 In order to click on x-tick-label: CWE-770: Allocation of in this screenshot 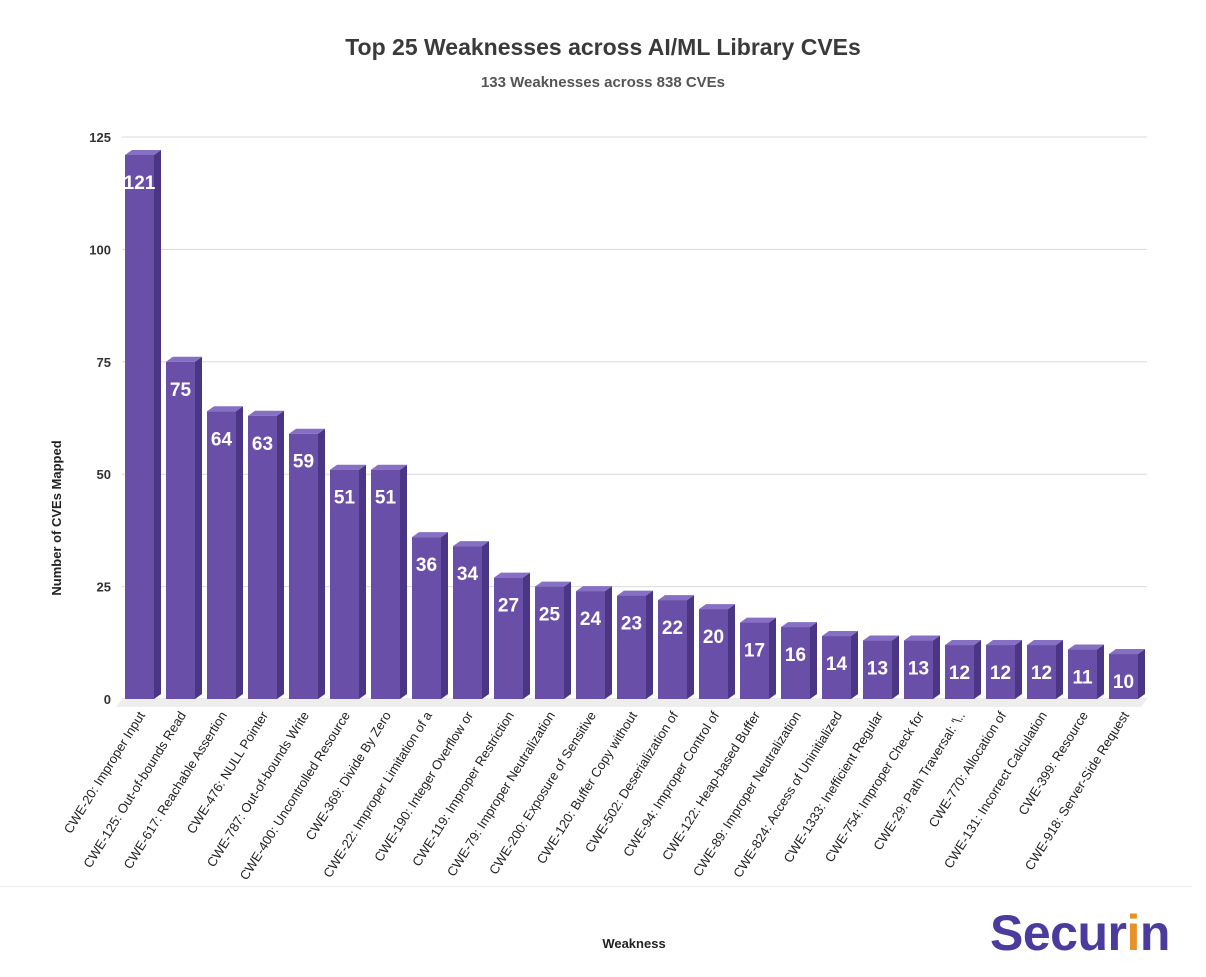, I will do `click(967, 769)`.